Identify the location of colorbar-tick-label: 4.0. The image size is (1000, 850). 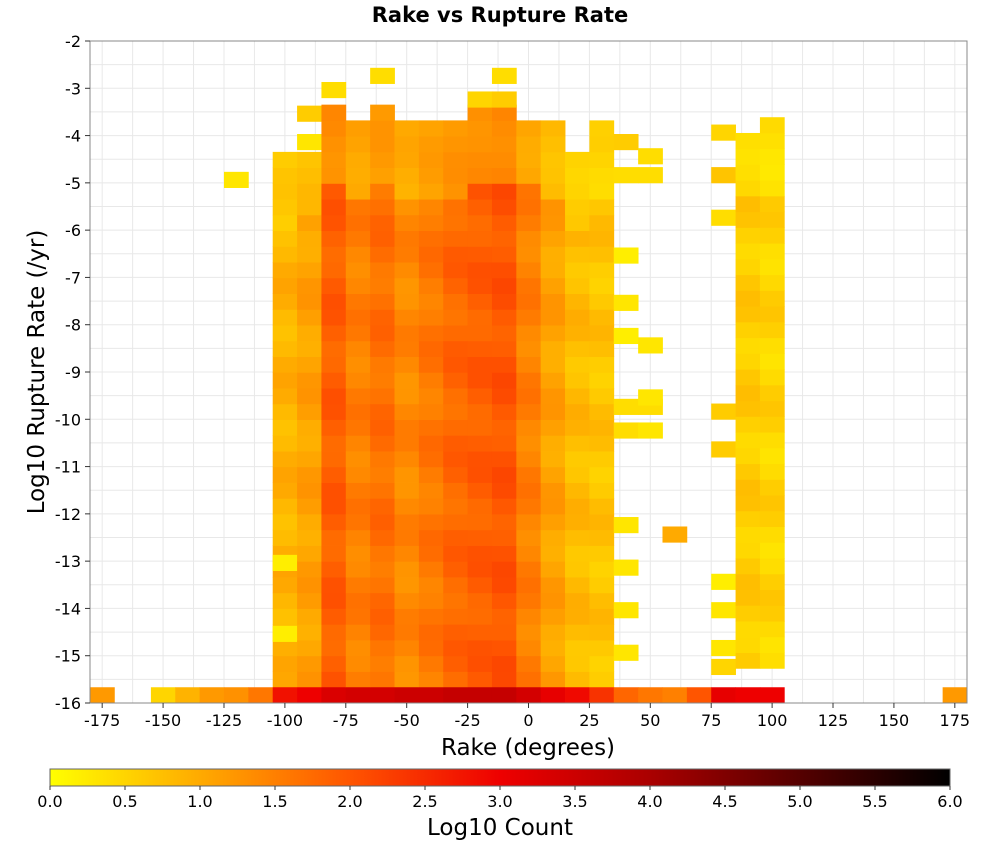
(649, 801).